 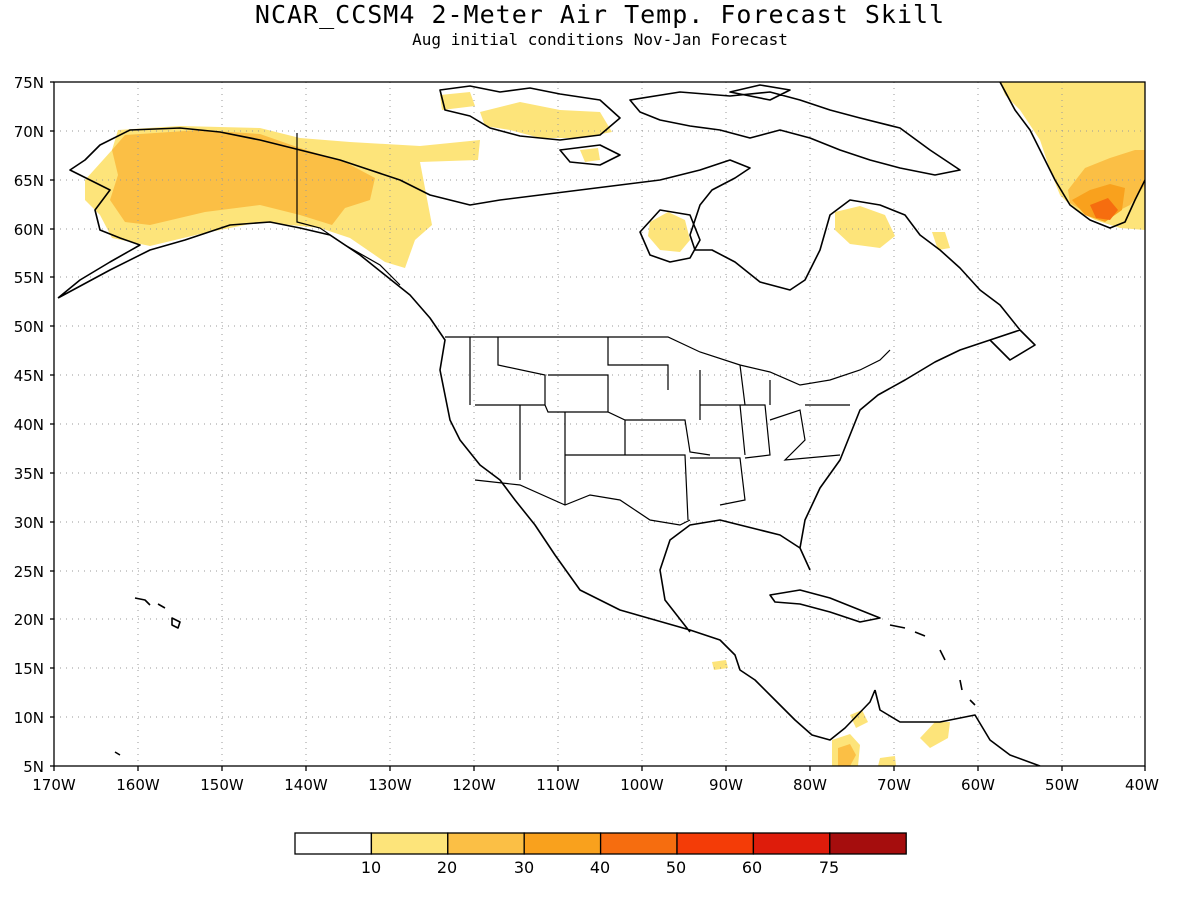 What do you see at coordinates (676, 867) in the screenshot?
I see `colorbar-label: 50` at bounding box center [676, 867].